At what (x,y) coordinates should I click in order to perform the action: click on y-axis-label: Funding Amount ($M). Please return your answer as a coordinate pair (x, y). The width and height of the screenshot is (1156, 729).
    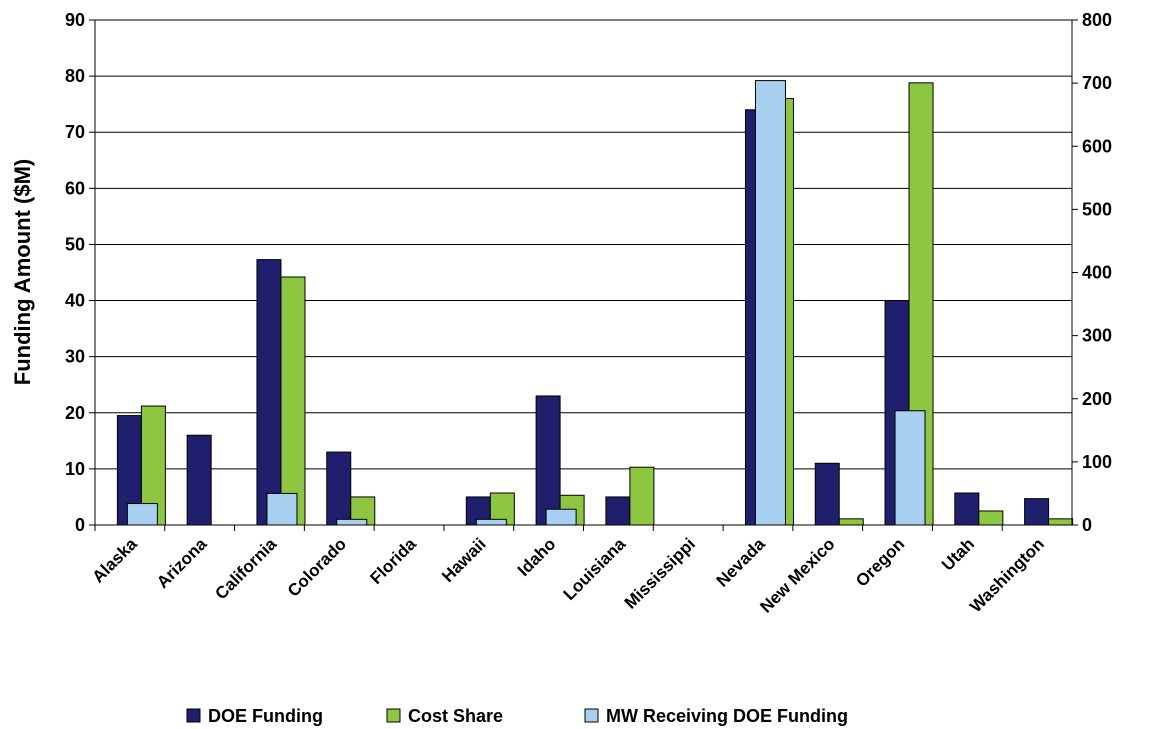
    Looking at the image, I should click on (22, 272).